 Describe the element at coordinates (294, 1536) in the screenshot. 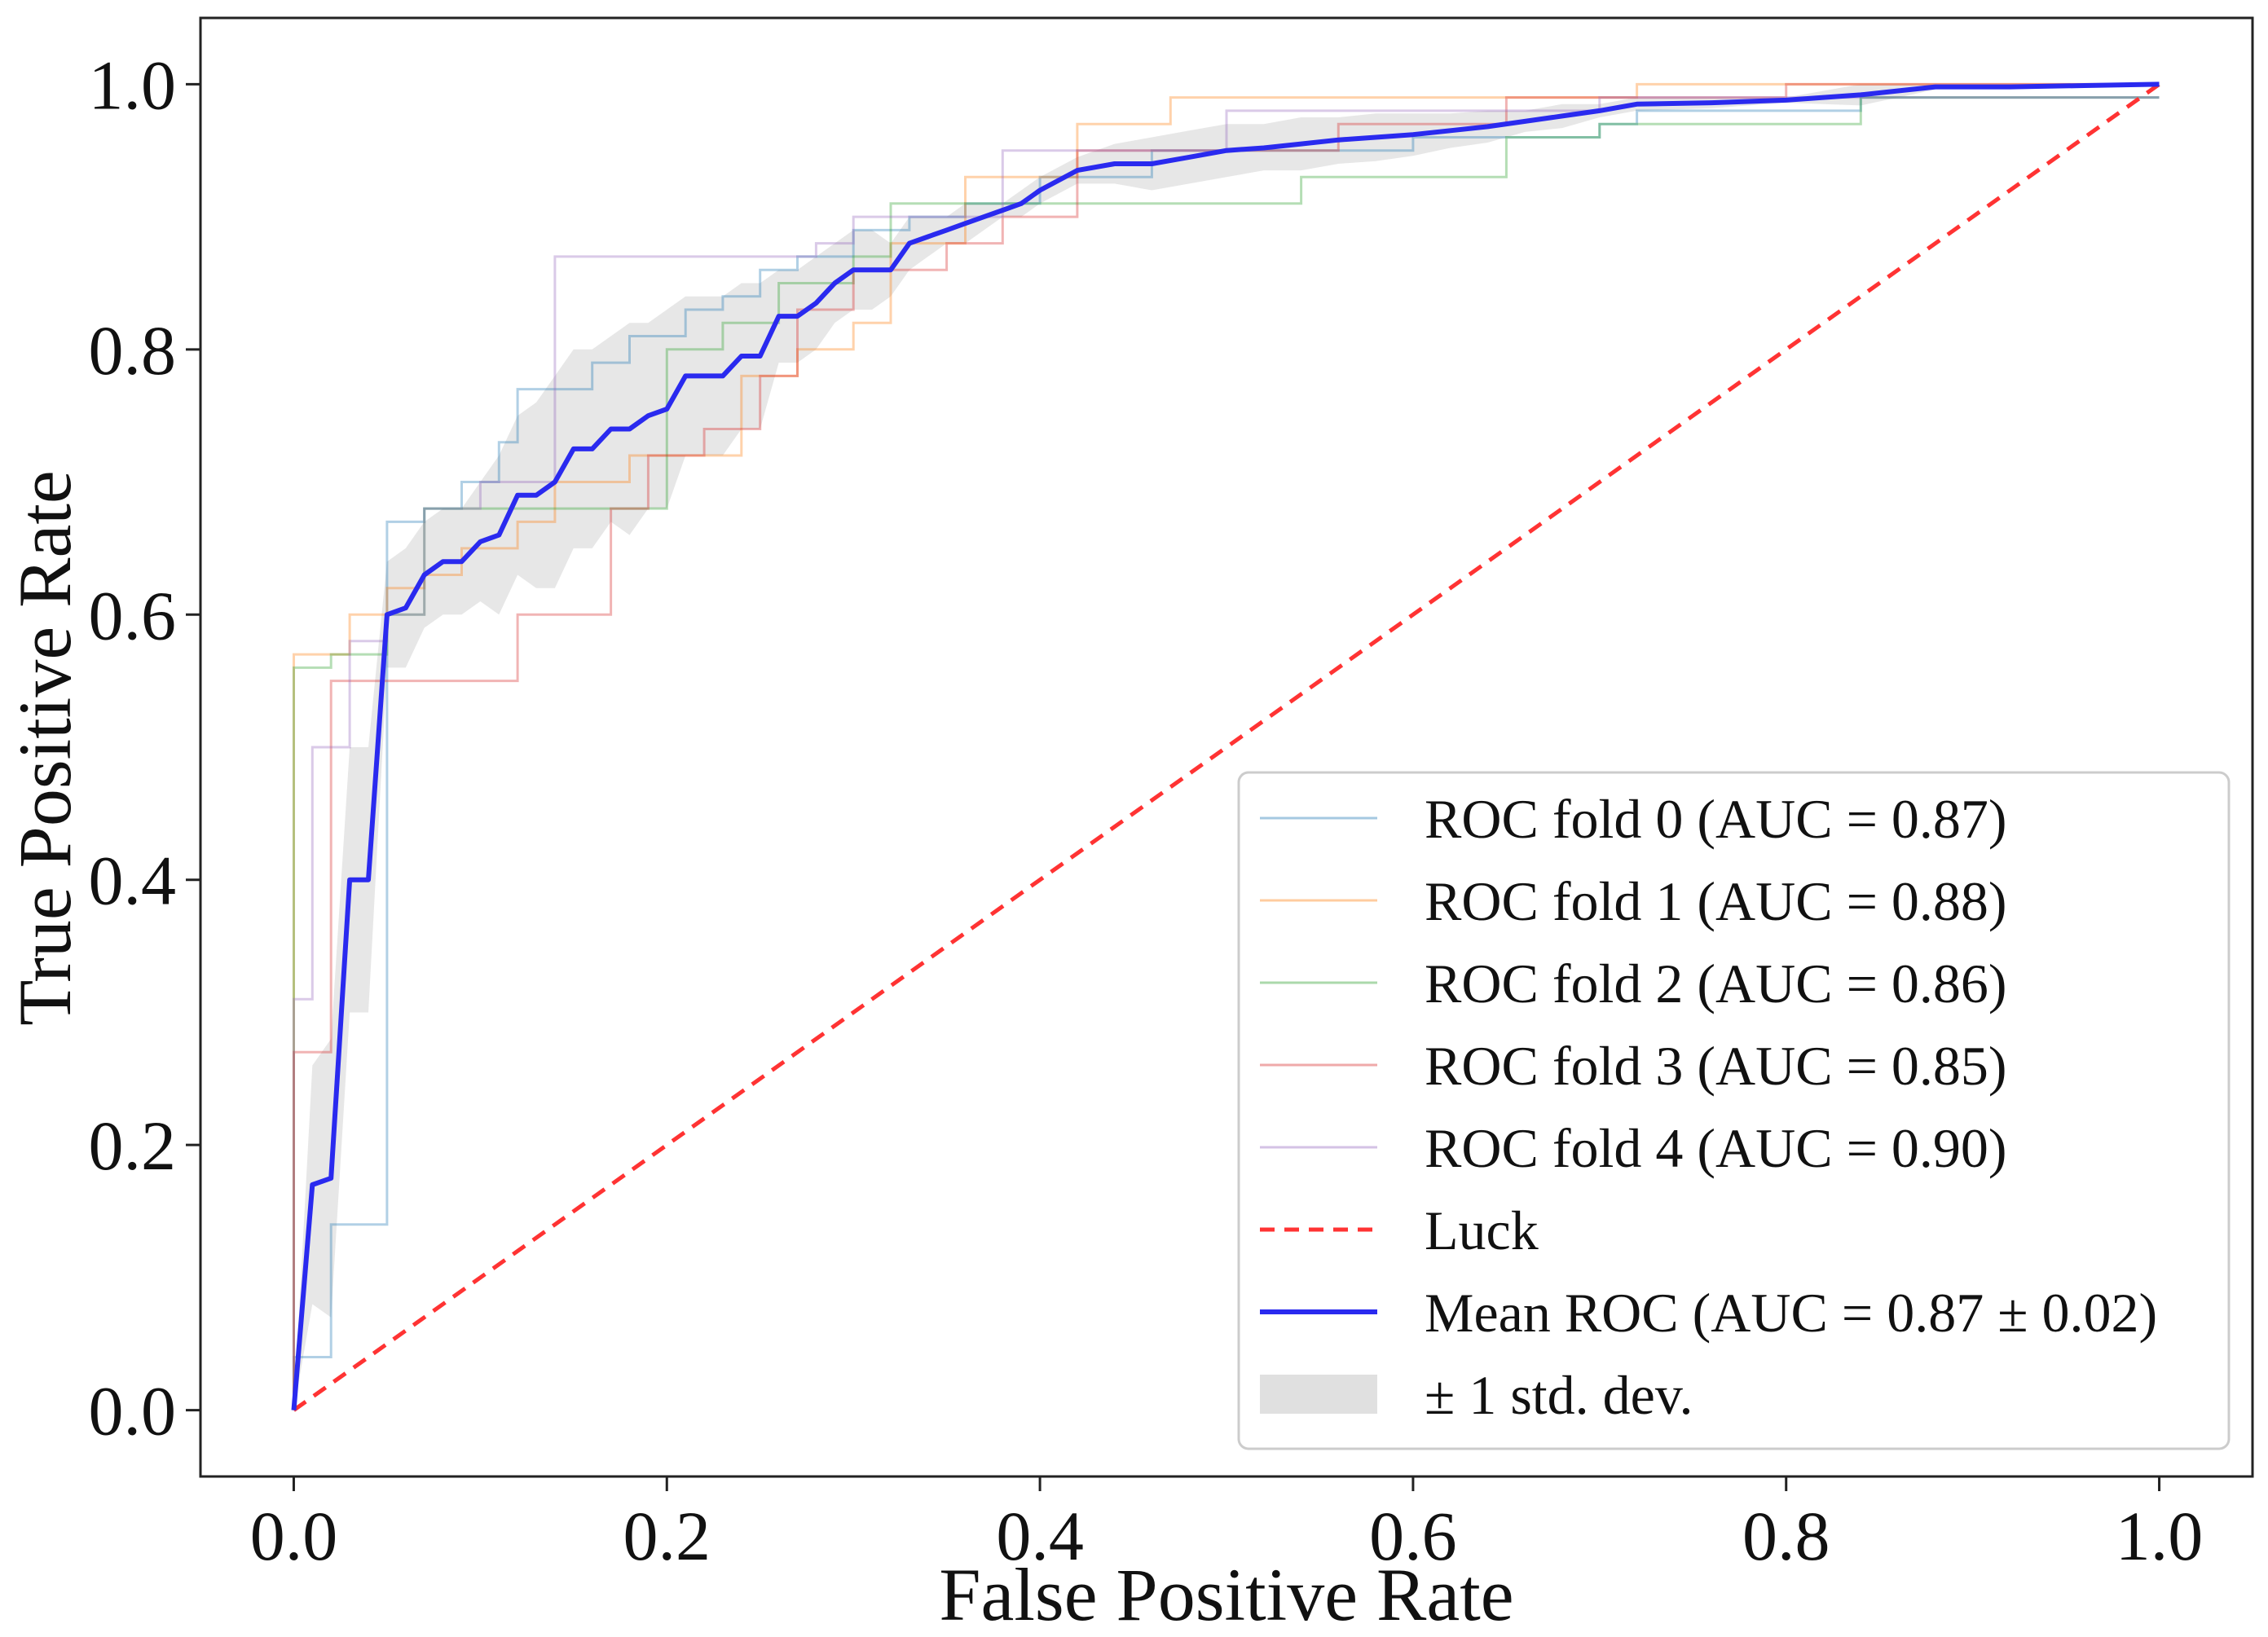

I see `x-tick-label: 0.0` at that location.